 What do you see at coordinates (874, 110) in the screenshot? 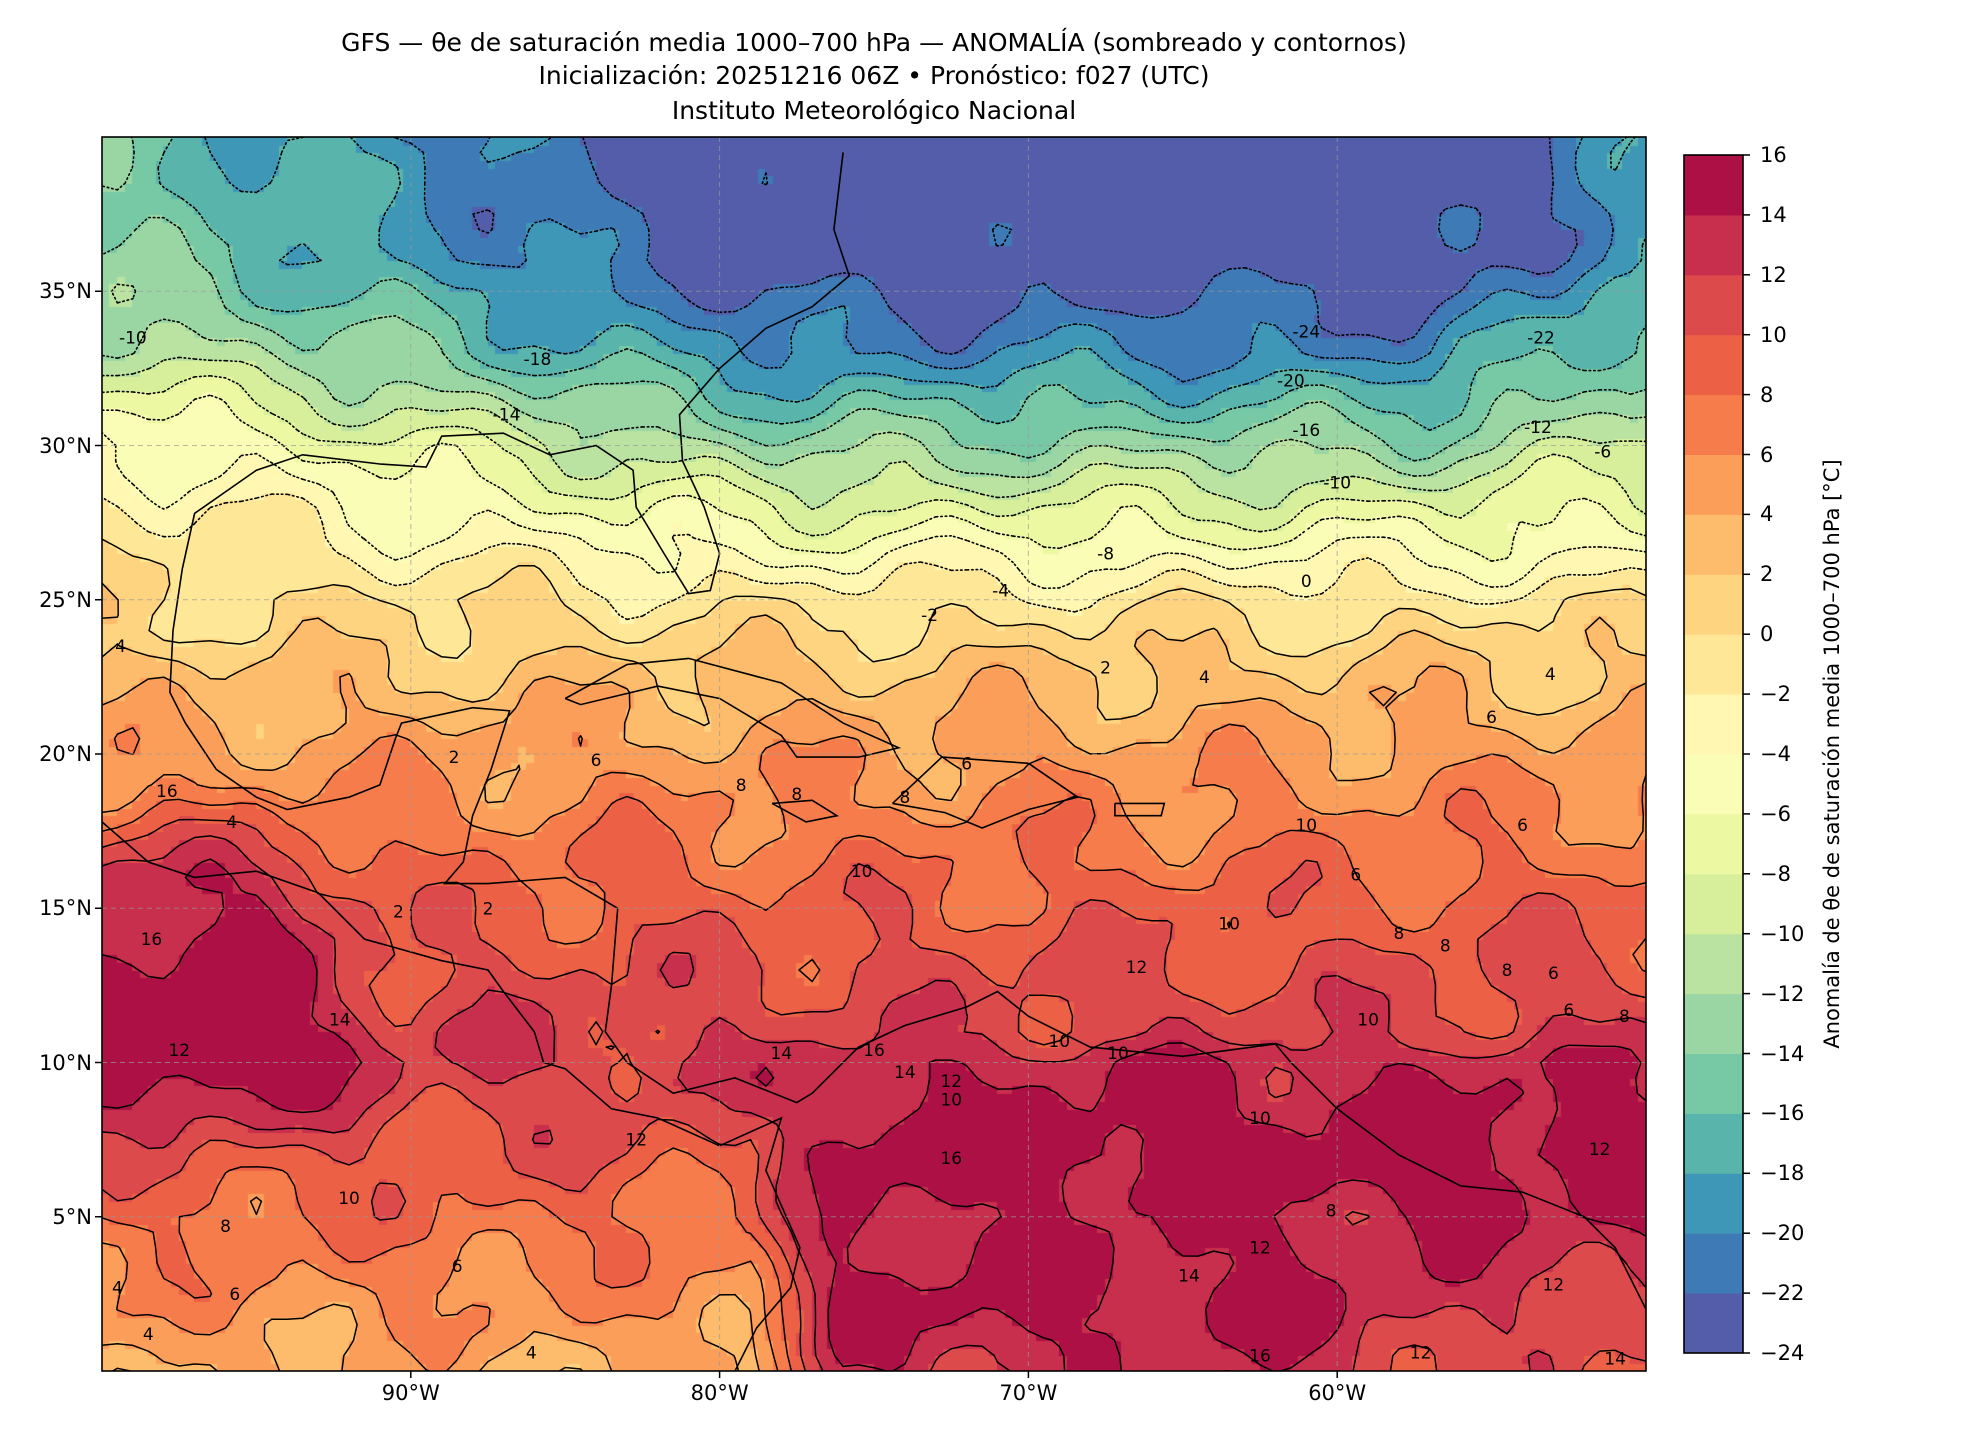
I see `chart-subtitle-institution: Instituto Meteorológico Nacional` at bounding box center [874, 110].